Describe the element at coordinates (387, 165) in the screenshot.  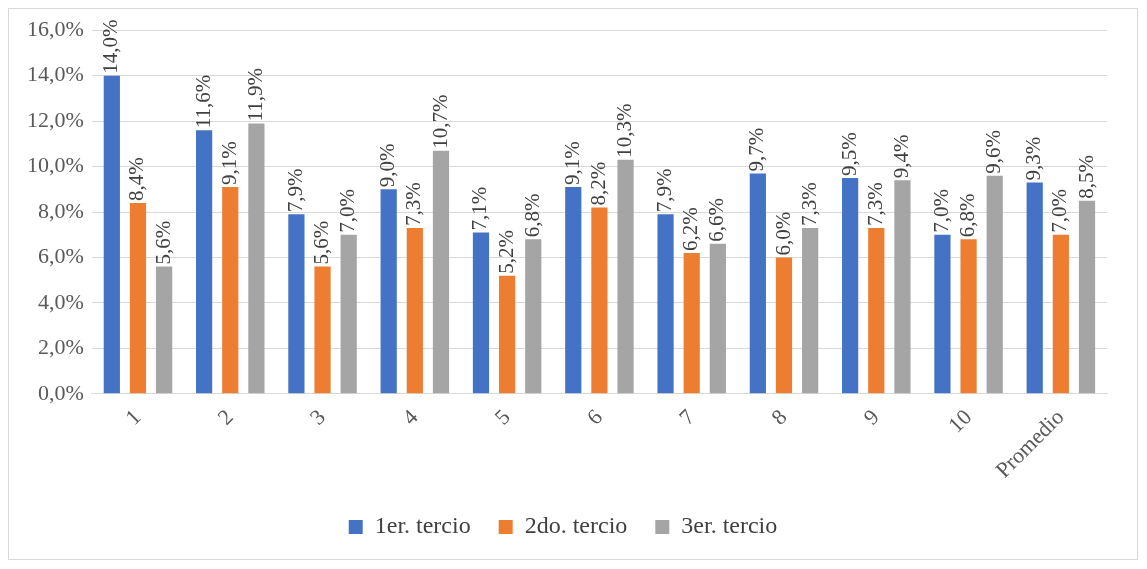
I see `data-label: 9,0%` at that location.